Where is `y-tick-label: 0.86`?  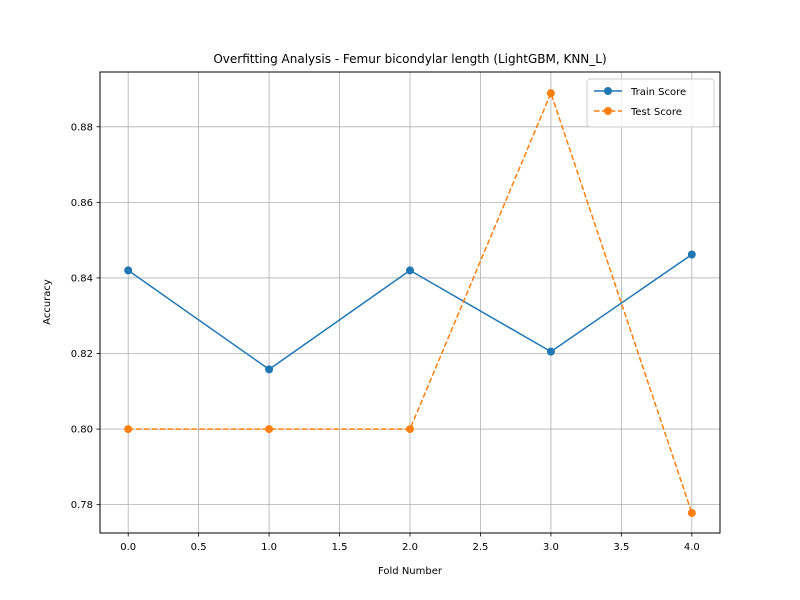
y-tick-label: 0.86 is located at coordinates (82, 203).